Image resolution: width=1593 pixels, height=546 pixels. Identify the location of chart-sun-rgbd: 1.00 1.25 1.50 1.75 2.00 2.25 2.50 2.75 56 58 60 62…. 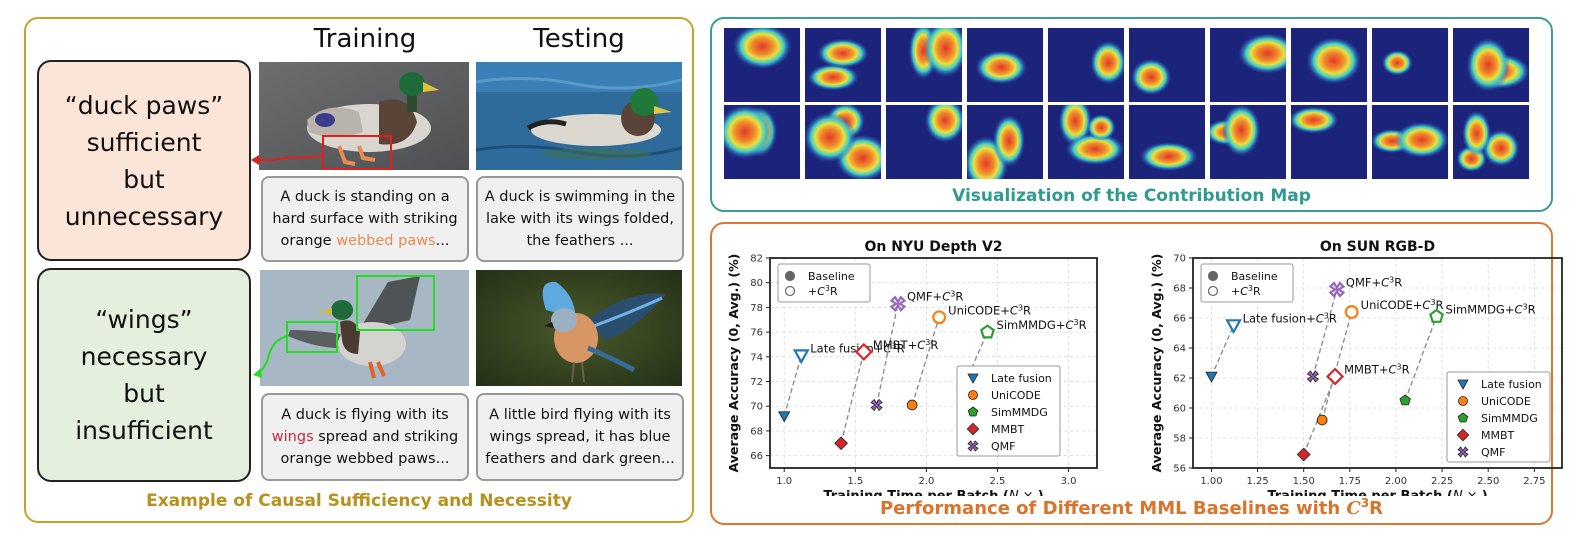
(1356, 367).